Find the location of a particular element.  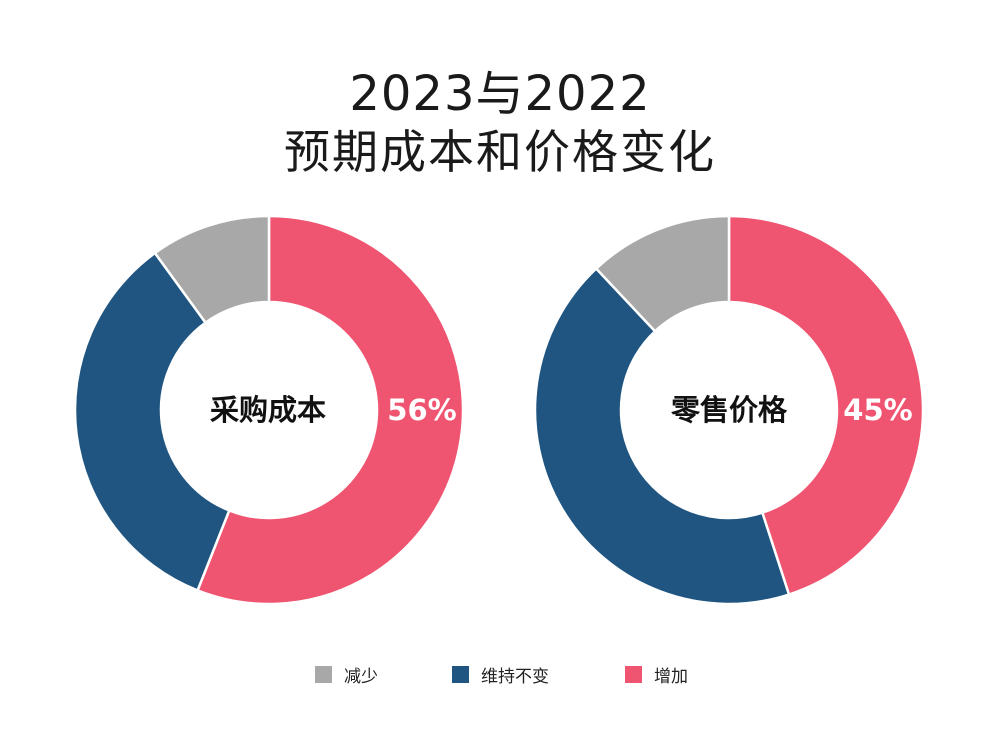

legend: 减少 维持不变 增加 is located at coordinates (500, 675).